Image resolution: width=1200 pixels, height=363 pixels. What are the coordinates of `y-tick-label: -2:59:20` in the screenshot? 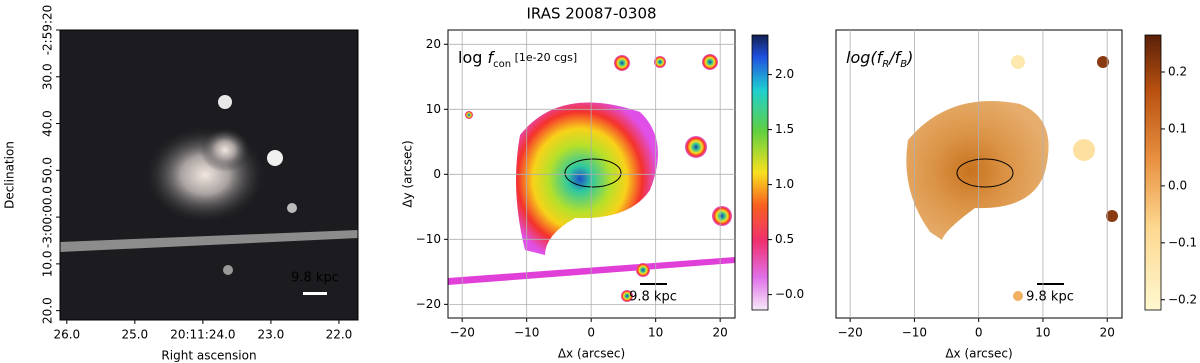 It's located at (48, 30).